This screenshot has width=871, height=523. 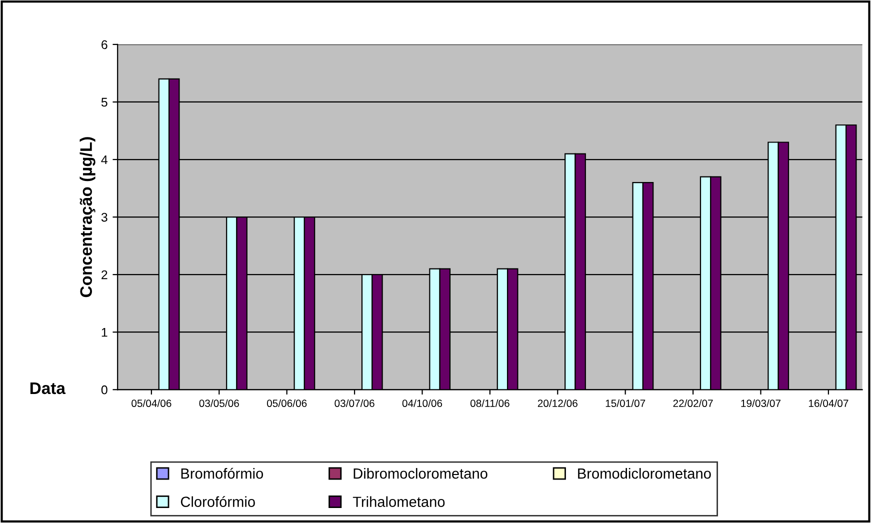 What do you see at coordinates (644, 473) in the screenshot?
I see `legend-label: Bromodiclorometano` at bounding box center [644, 473].